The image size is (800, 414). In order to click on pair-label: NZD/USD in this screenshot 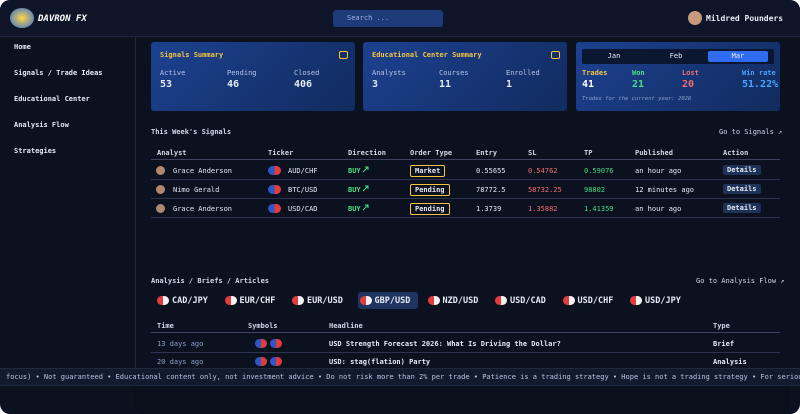, I will do `click(460, 301)`.